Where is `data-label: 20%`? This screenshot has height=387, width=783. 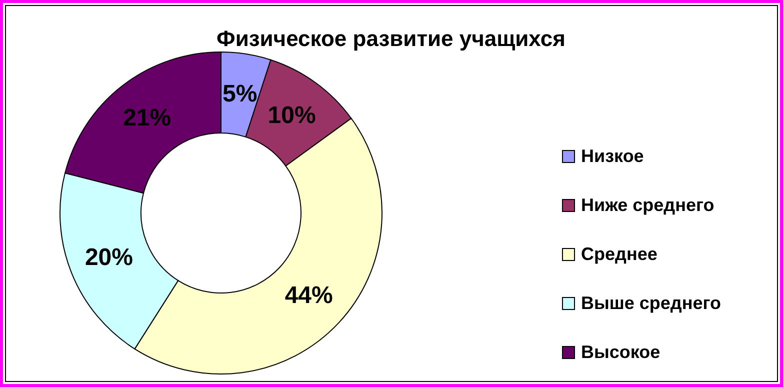
data-label: 20% is located at coordinates (108, 257).